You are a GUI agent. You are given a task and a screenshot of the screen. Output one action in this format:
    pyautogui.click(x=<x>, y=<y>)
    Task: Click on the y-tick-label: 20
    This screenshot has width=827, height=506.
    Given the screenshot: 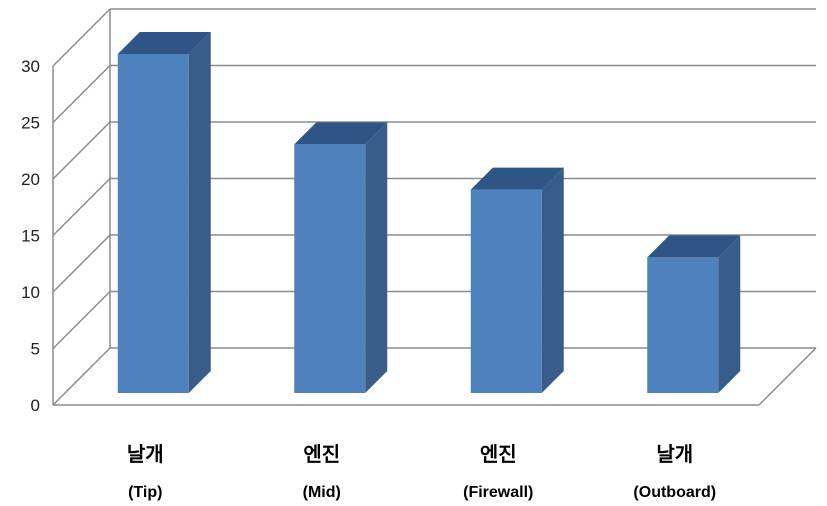 What is the action you would take?
    pyautogui.click(x=30, y=179)
    